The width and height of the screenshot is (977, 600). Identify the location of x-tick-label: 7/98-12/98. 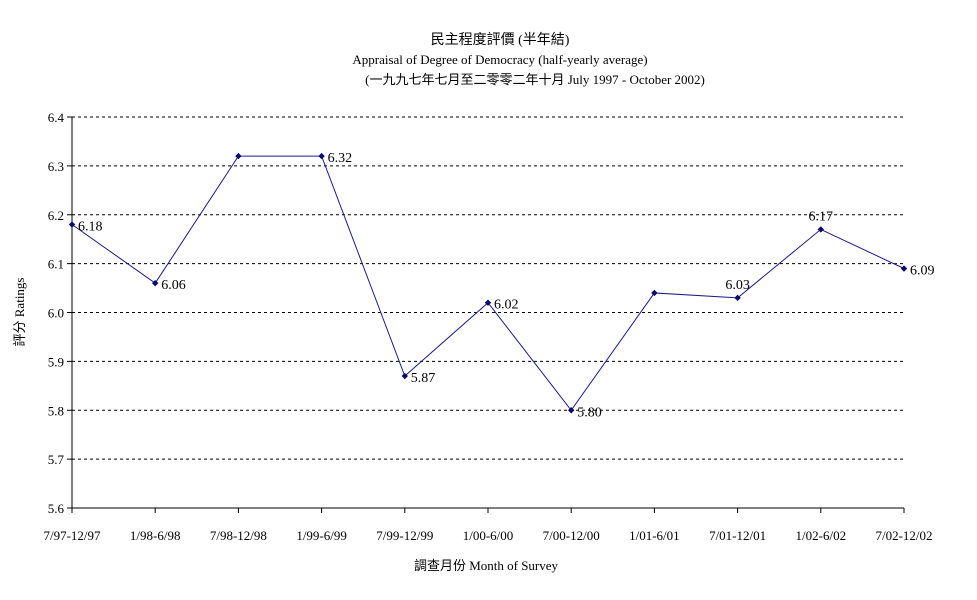
(238, 535).